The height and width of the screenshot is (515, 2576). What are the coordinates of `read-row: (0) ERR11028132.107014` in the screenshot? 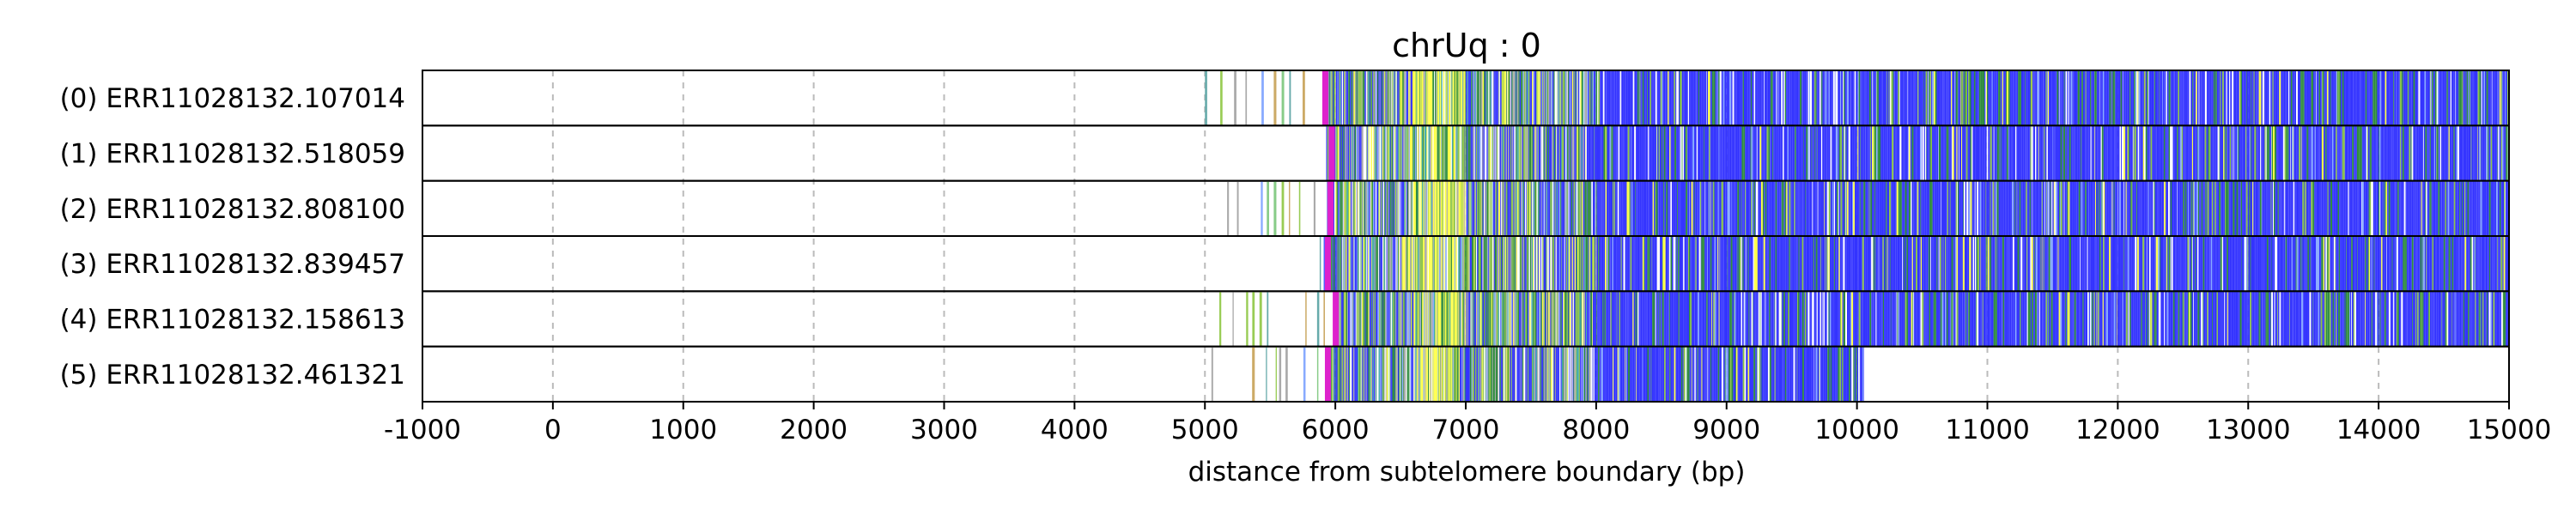 It's located at (1285, 98).